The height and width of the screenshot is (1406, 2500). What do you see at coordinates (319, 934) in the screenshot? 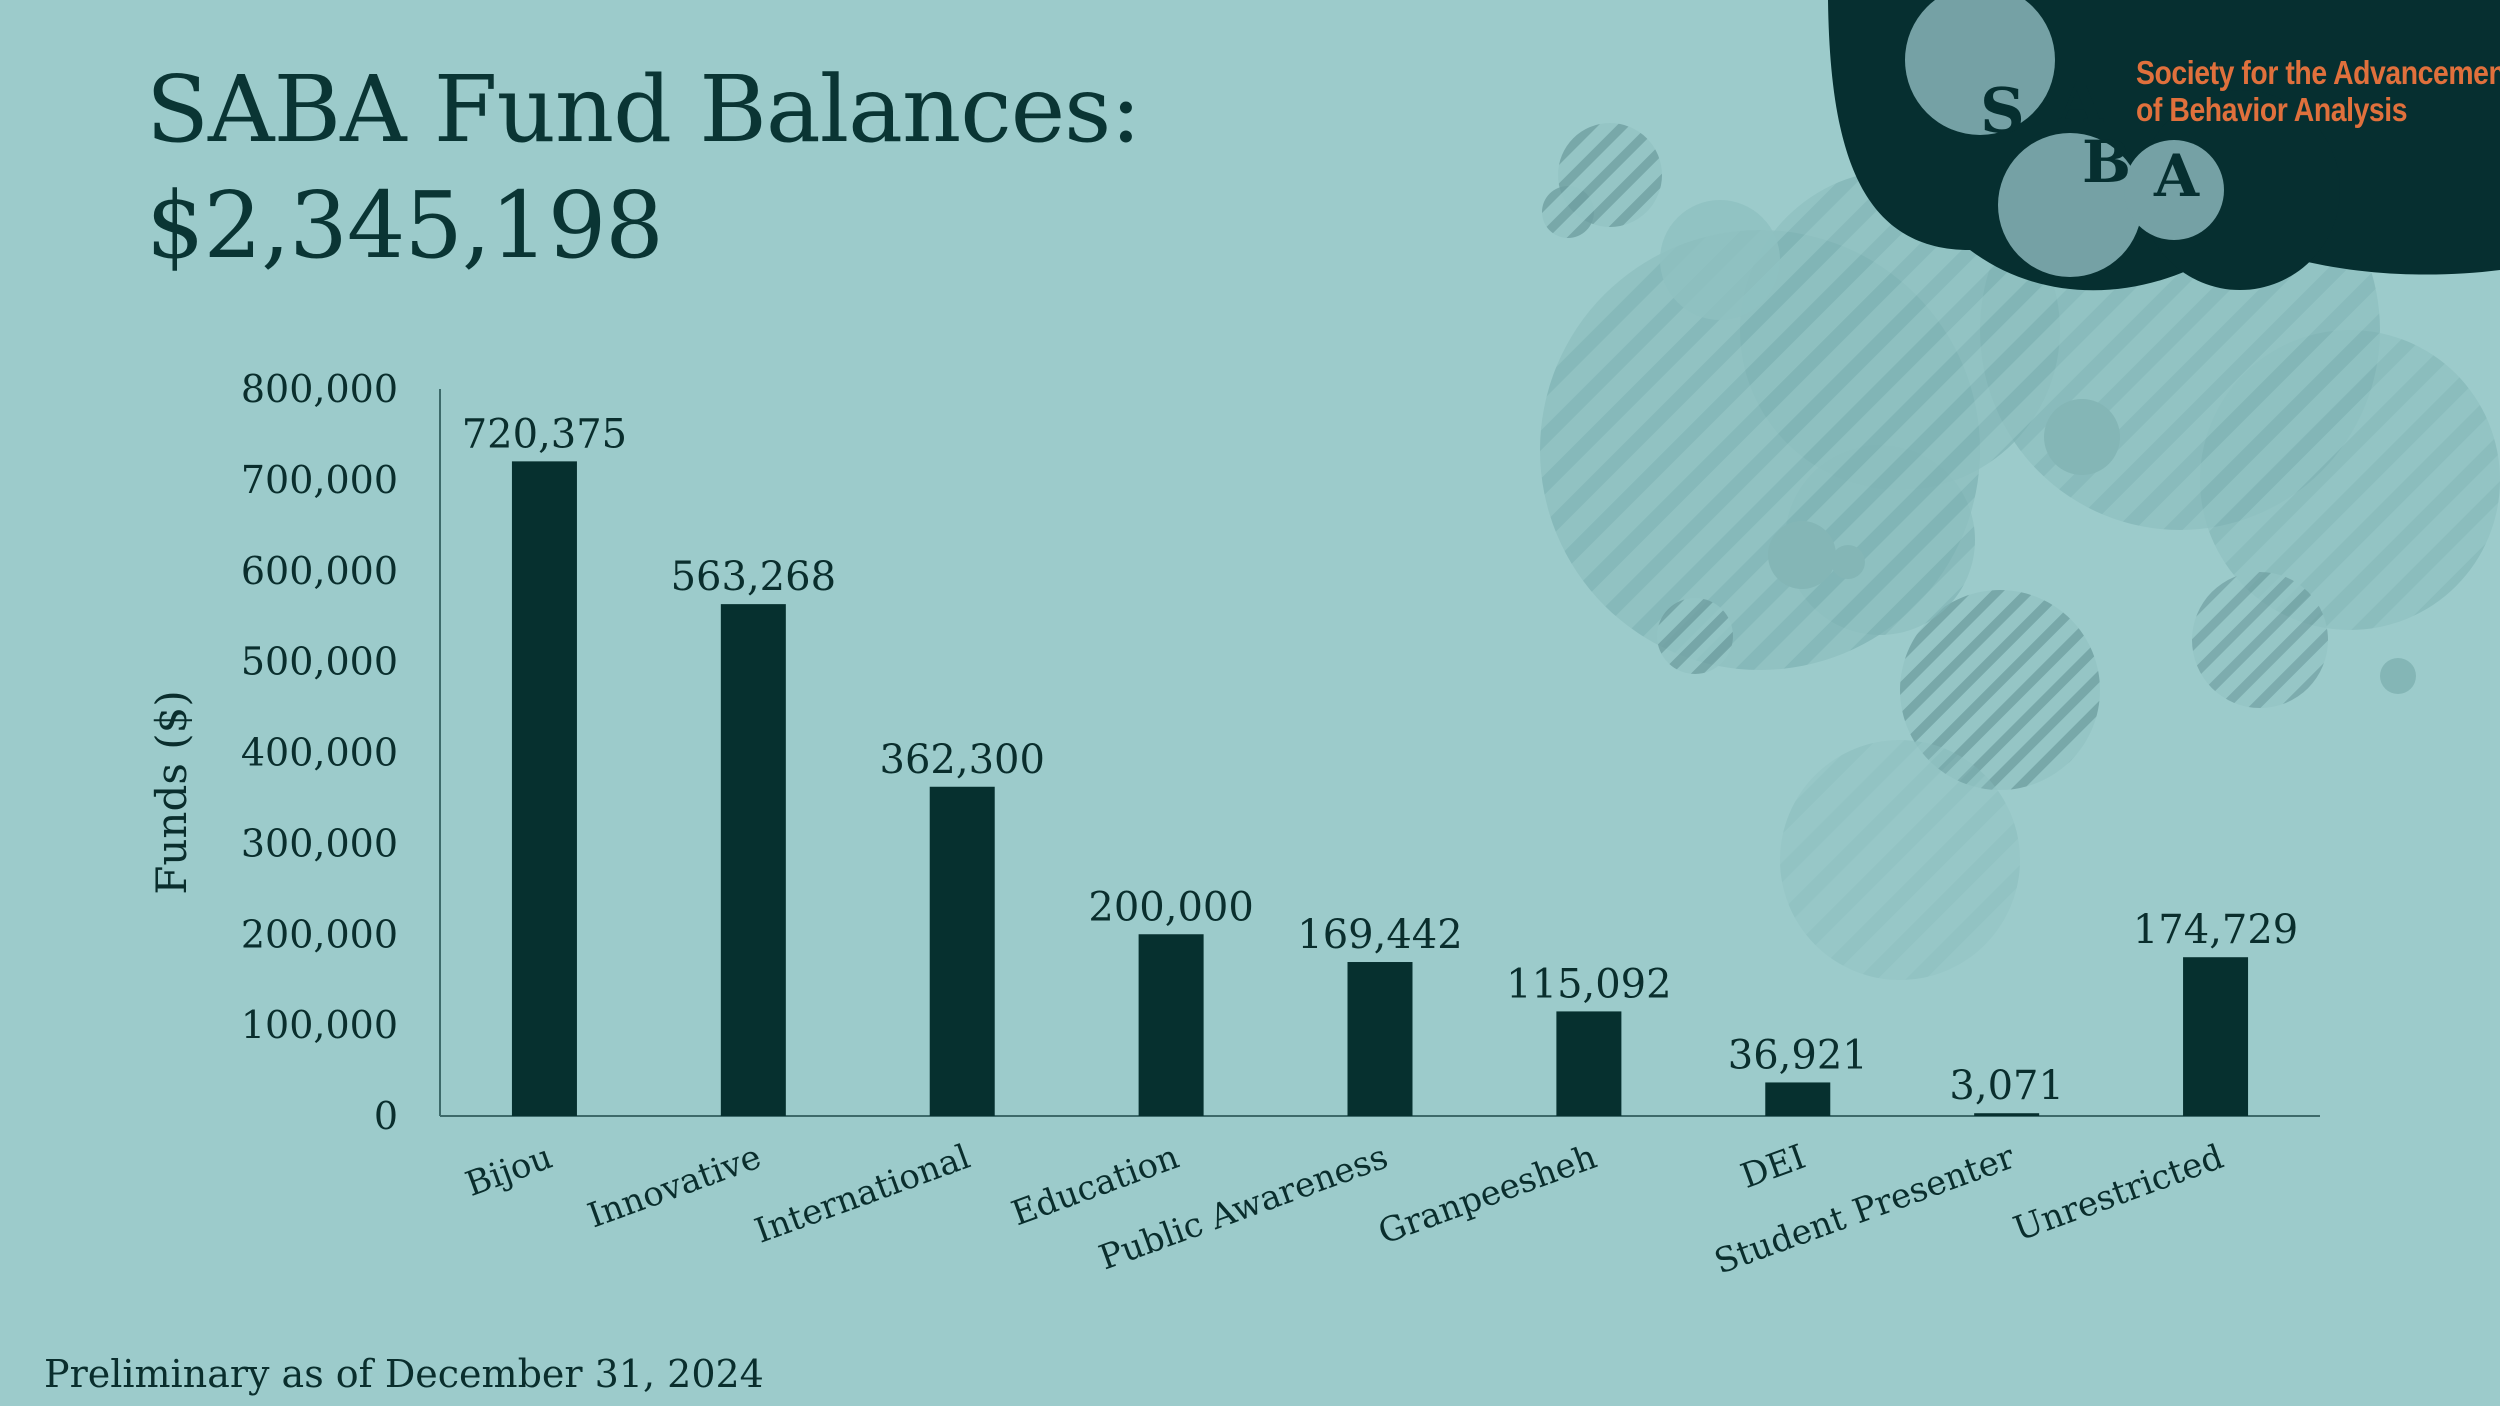
I see `y-tick-label: 200,000` at bounding box center [319, 934].